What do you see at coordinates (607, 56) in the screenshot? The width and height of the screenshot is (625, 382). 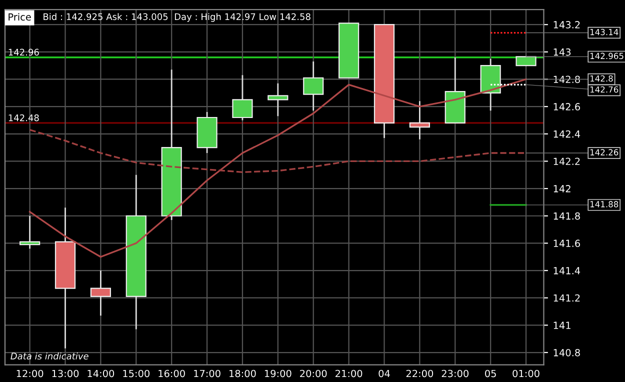 I see `annotation: 142.965` at bounding box center [607, 56].